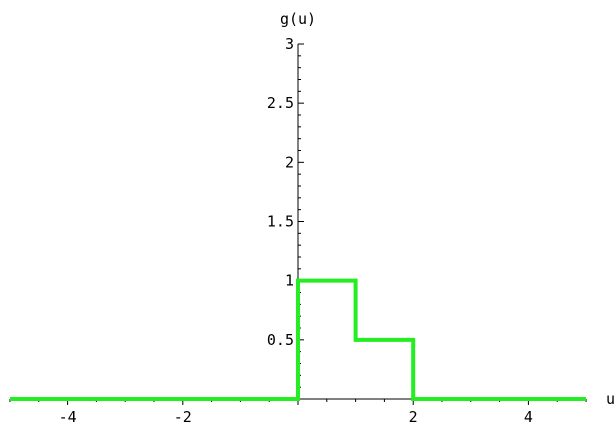  I want to click on x-tick-label: -4, so click(68, 417).